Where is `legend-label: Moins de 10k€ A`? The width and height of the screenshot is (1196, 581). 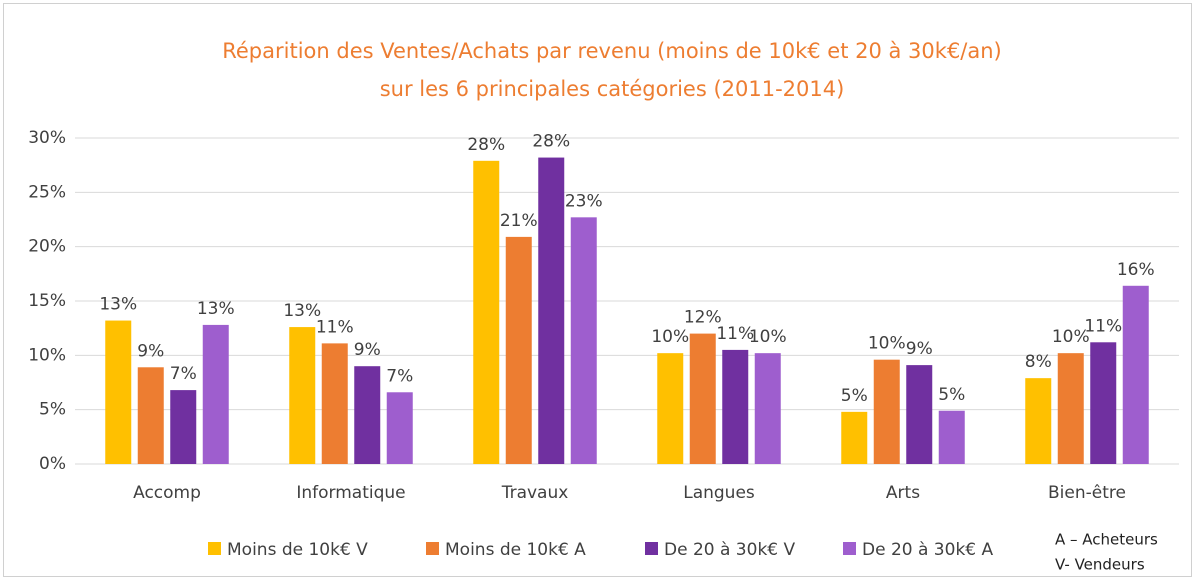 legend-label: Moins de 10k€ A is located at coordinates (515, 550).